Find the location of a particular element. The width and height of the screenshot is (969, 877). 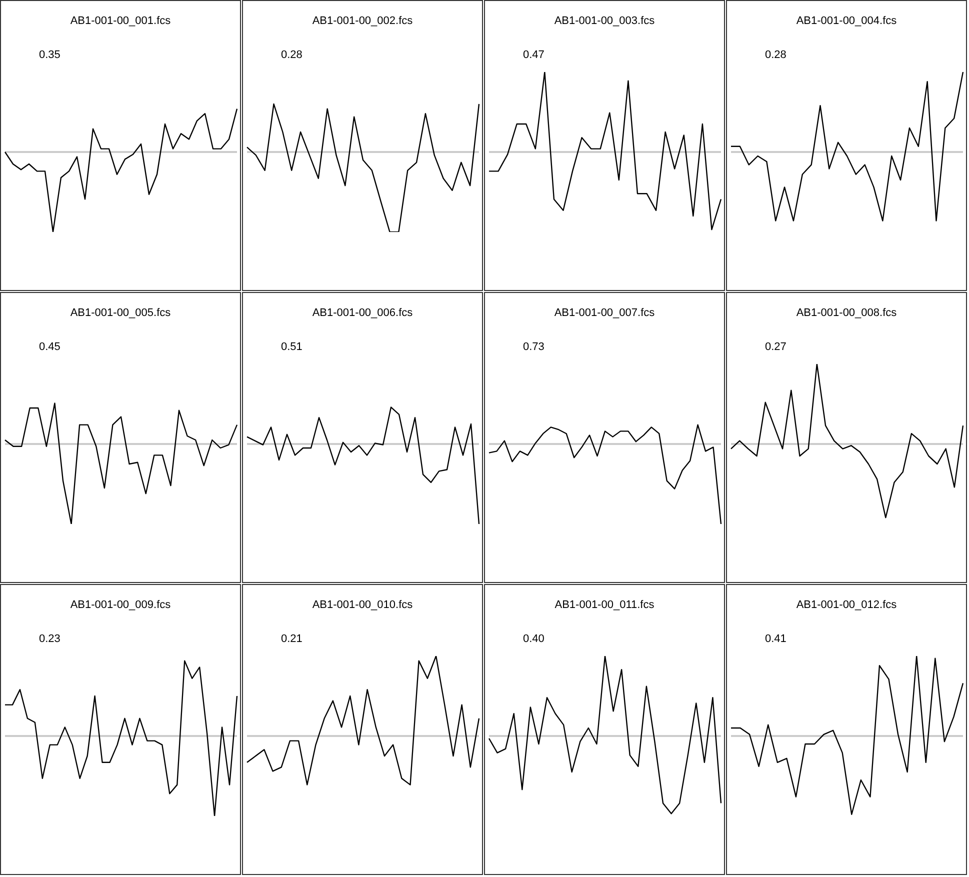

chart-title: AB1-001-00_010.fcs is located at coordinates (362, 605).